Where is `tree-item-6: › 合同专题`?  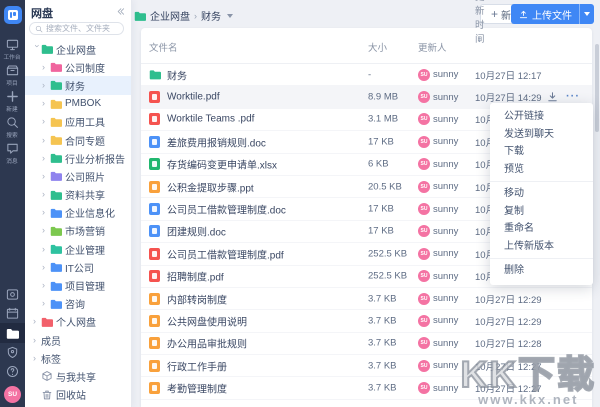 tree-item-6: › 合同专题 is located at coordinates (78, 140).